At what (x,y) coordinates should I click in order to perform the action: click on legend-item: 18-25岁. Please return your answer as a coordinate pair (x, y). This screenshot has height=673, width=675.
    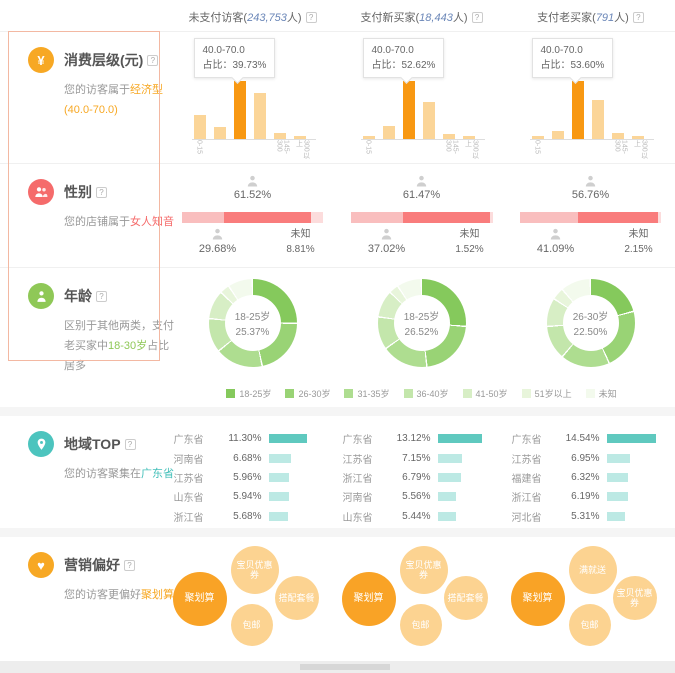
    Looking at the image, I should click on (248, 393).